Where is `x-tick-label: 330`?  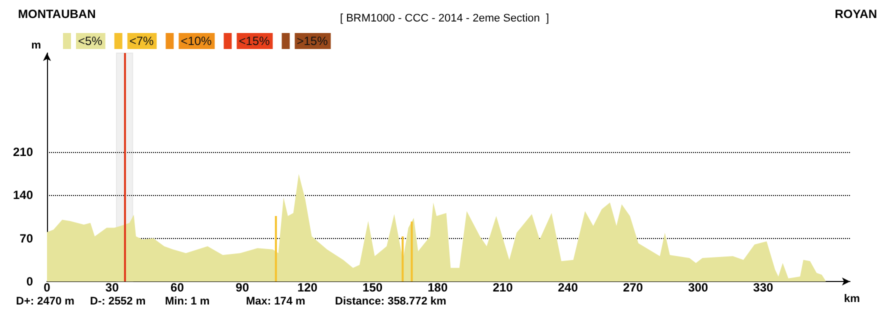
x-tick-label: 330 is located at coordinates (763, 287).